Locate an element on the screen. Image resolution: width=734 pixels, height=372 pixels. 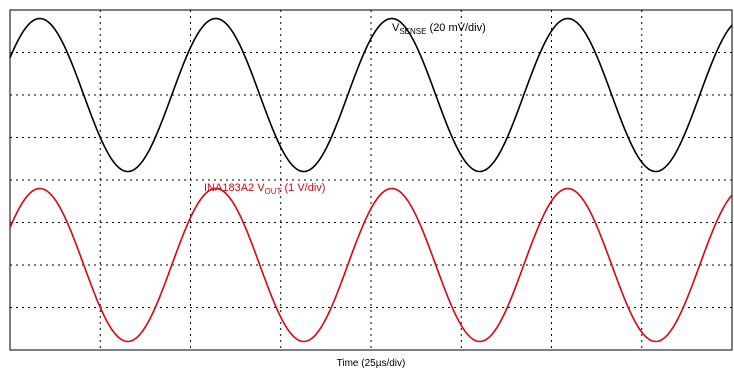
vout-label: INA183A2 VOUT (1 V/div) is located at coordinates (264, 189).